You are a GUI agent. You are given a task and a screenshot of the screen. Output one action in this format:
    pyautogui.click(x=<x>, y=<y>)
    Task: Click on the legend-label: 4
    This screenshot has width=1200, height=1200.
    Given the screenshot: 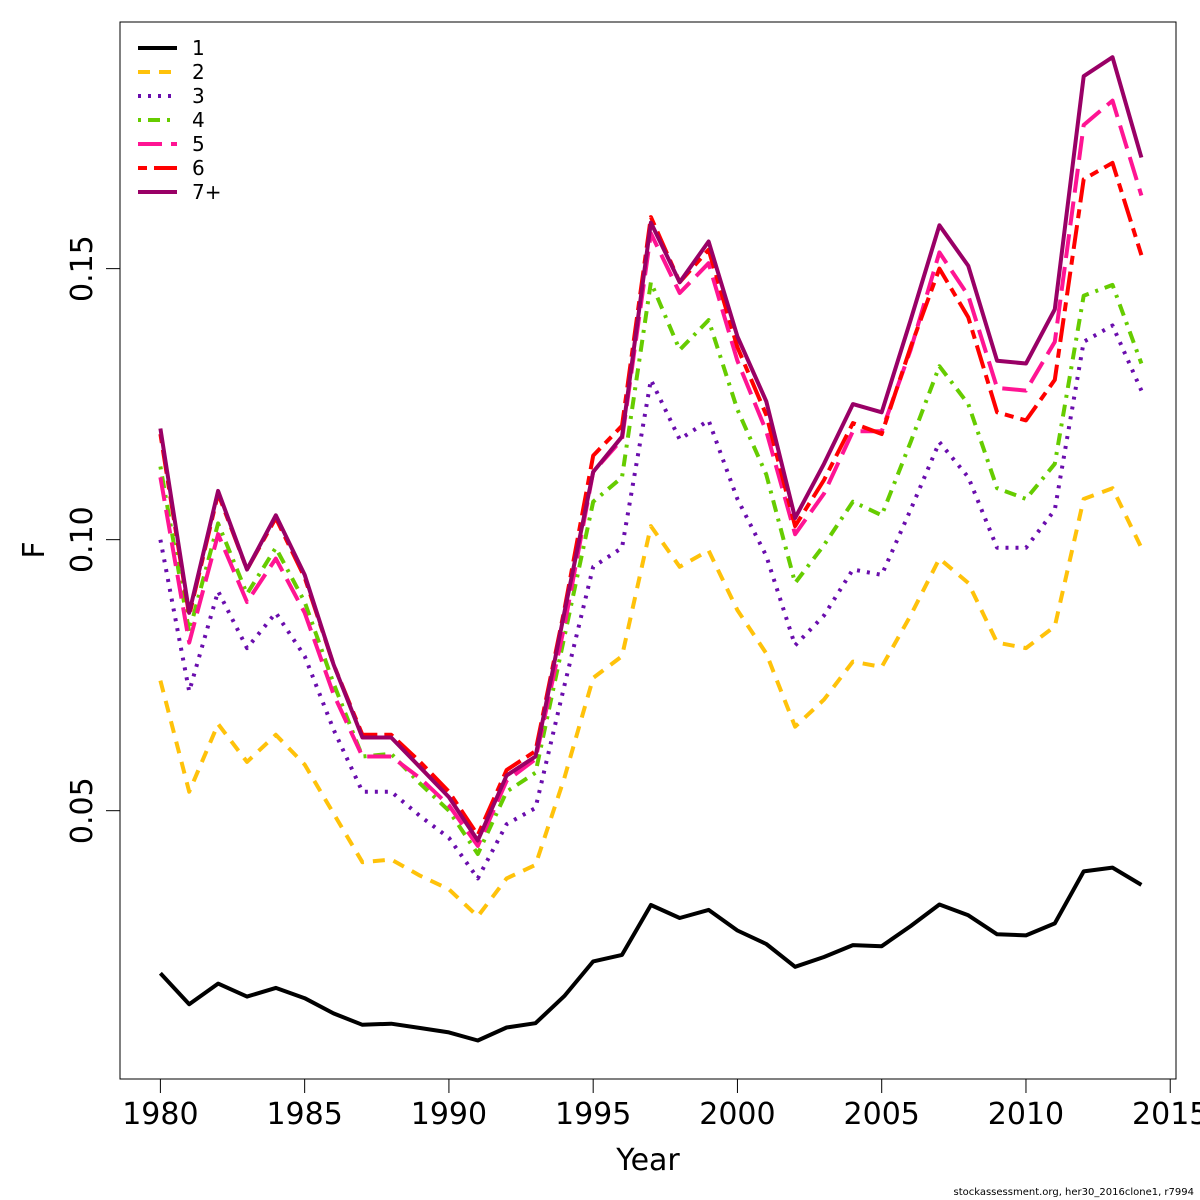 What is the action you would take?
    pyautogui.click(x=198, y=120)
    